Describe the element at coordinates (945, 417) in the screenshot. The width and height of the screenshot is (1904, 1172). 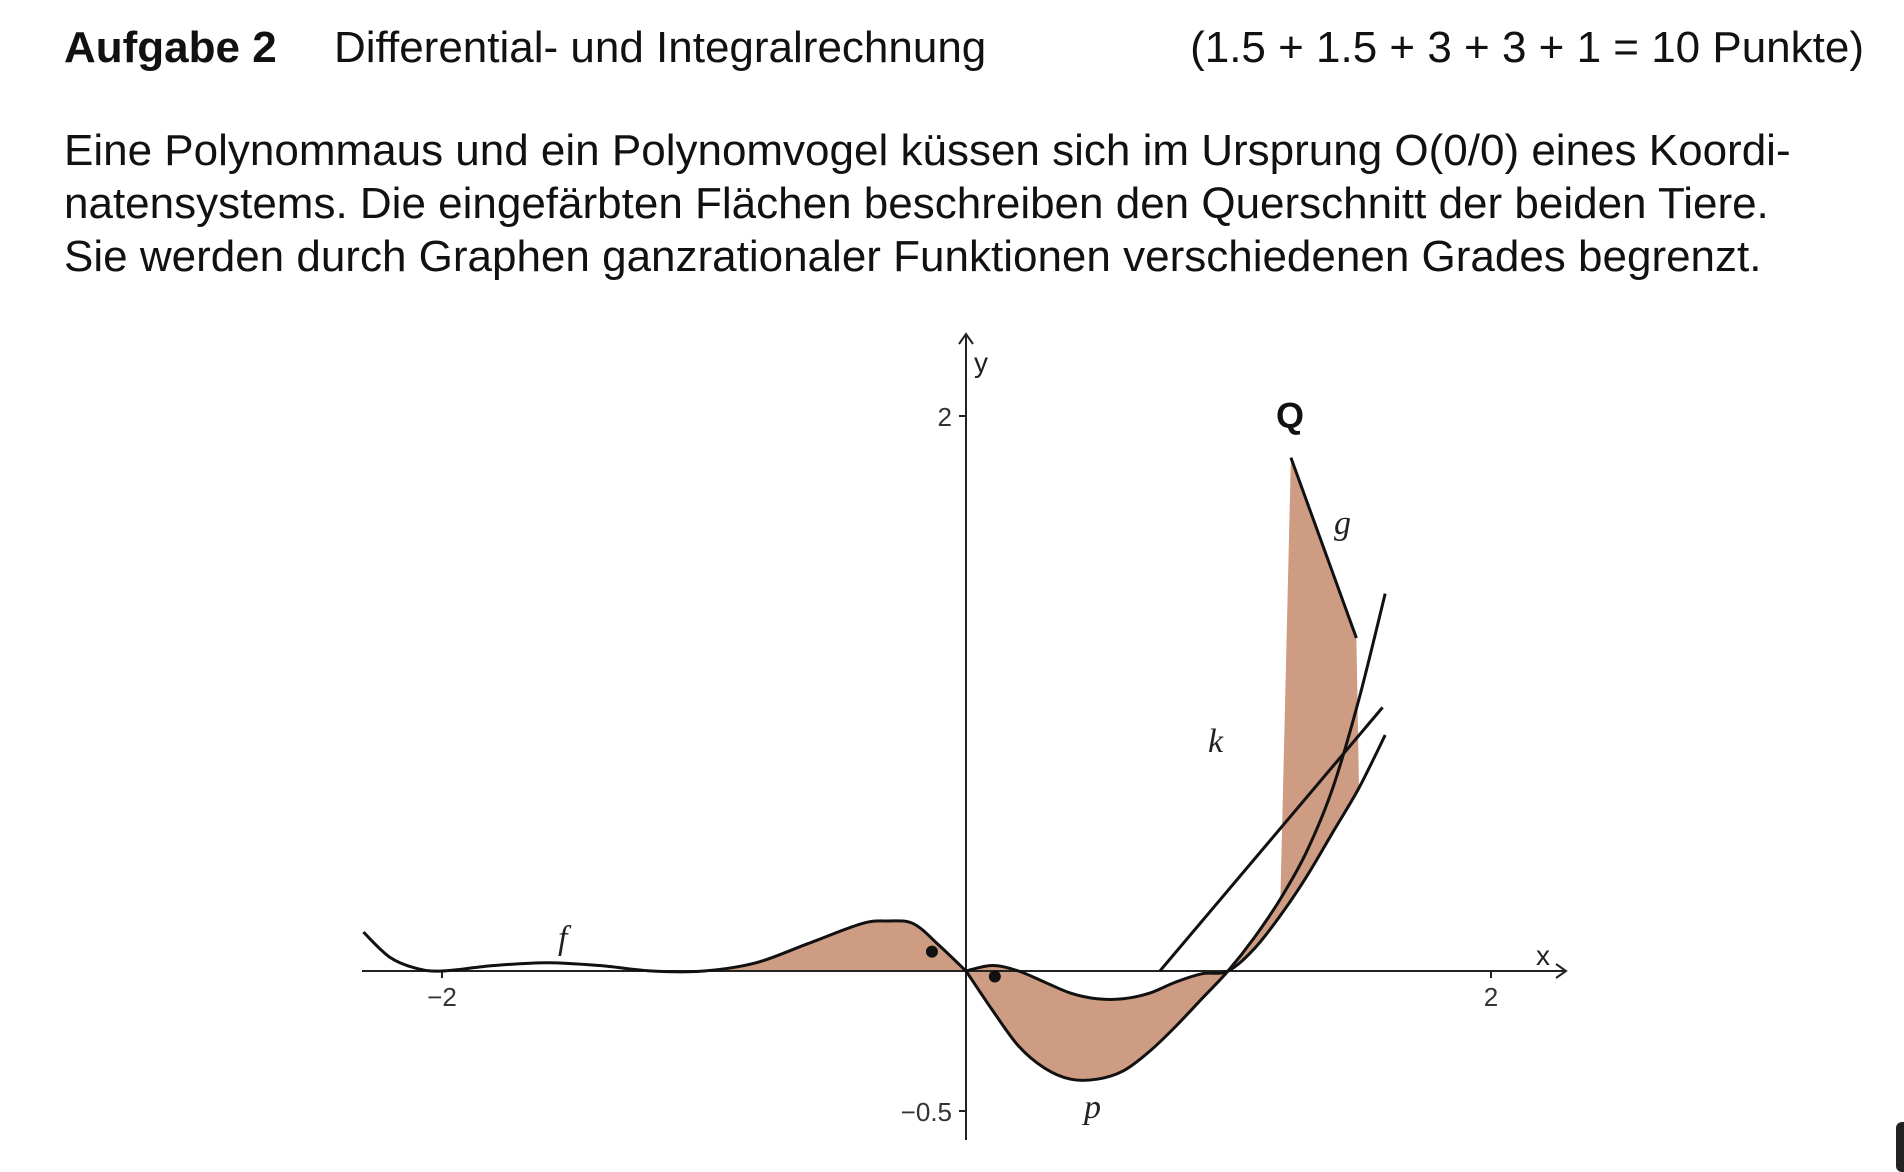
I see `y-tick-label-2: 2` at that location.